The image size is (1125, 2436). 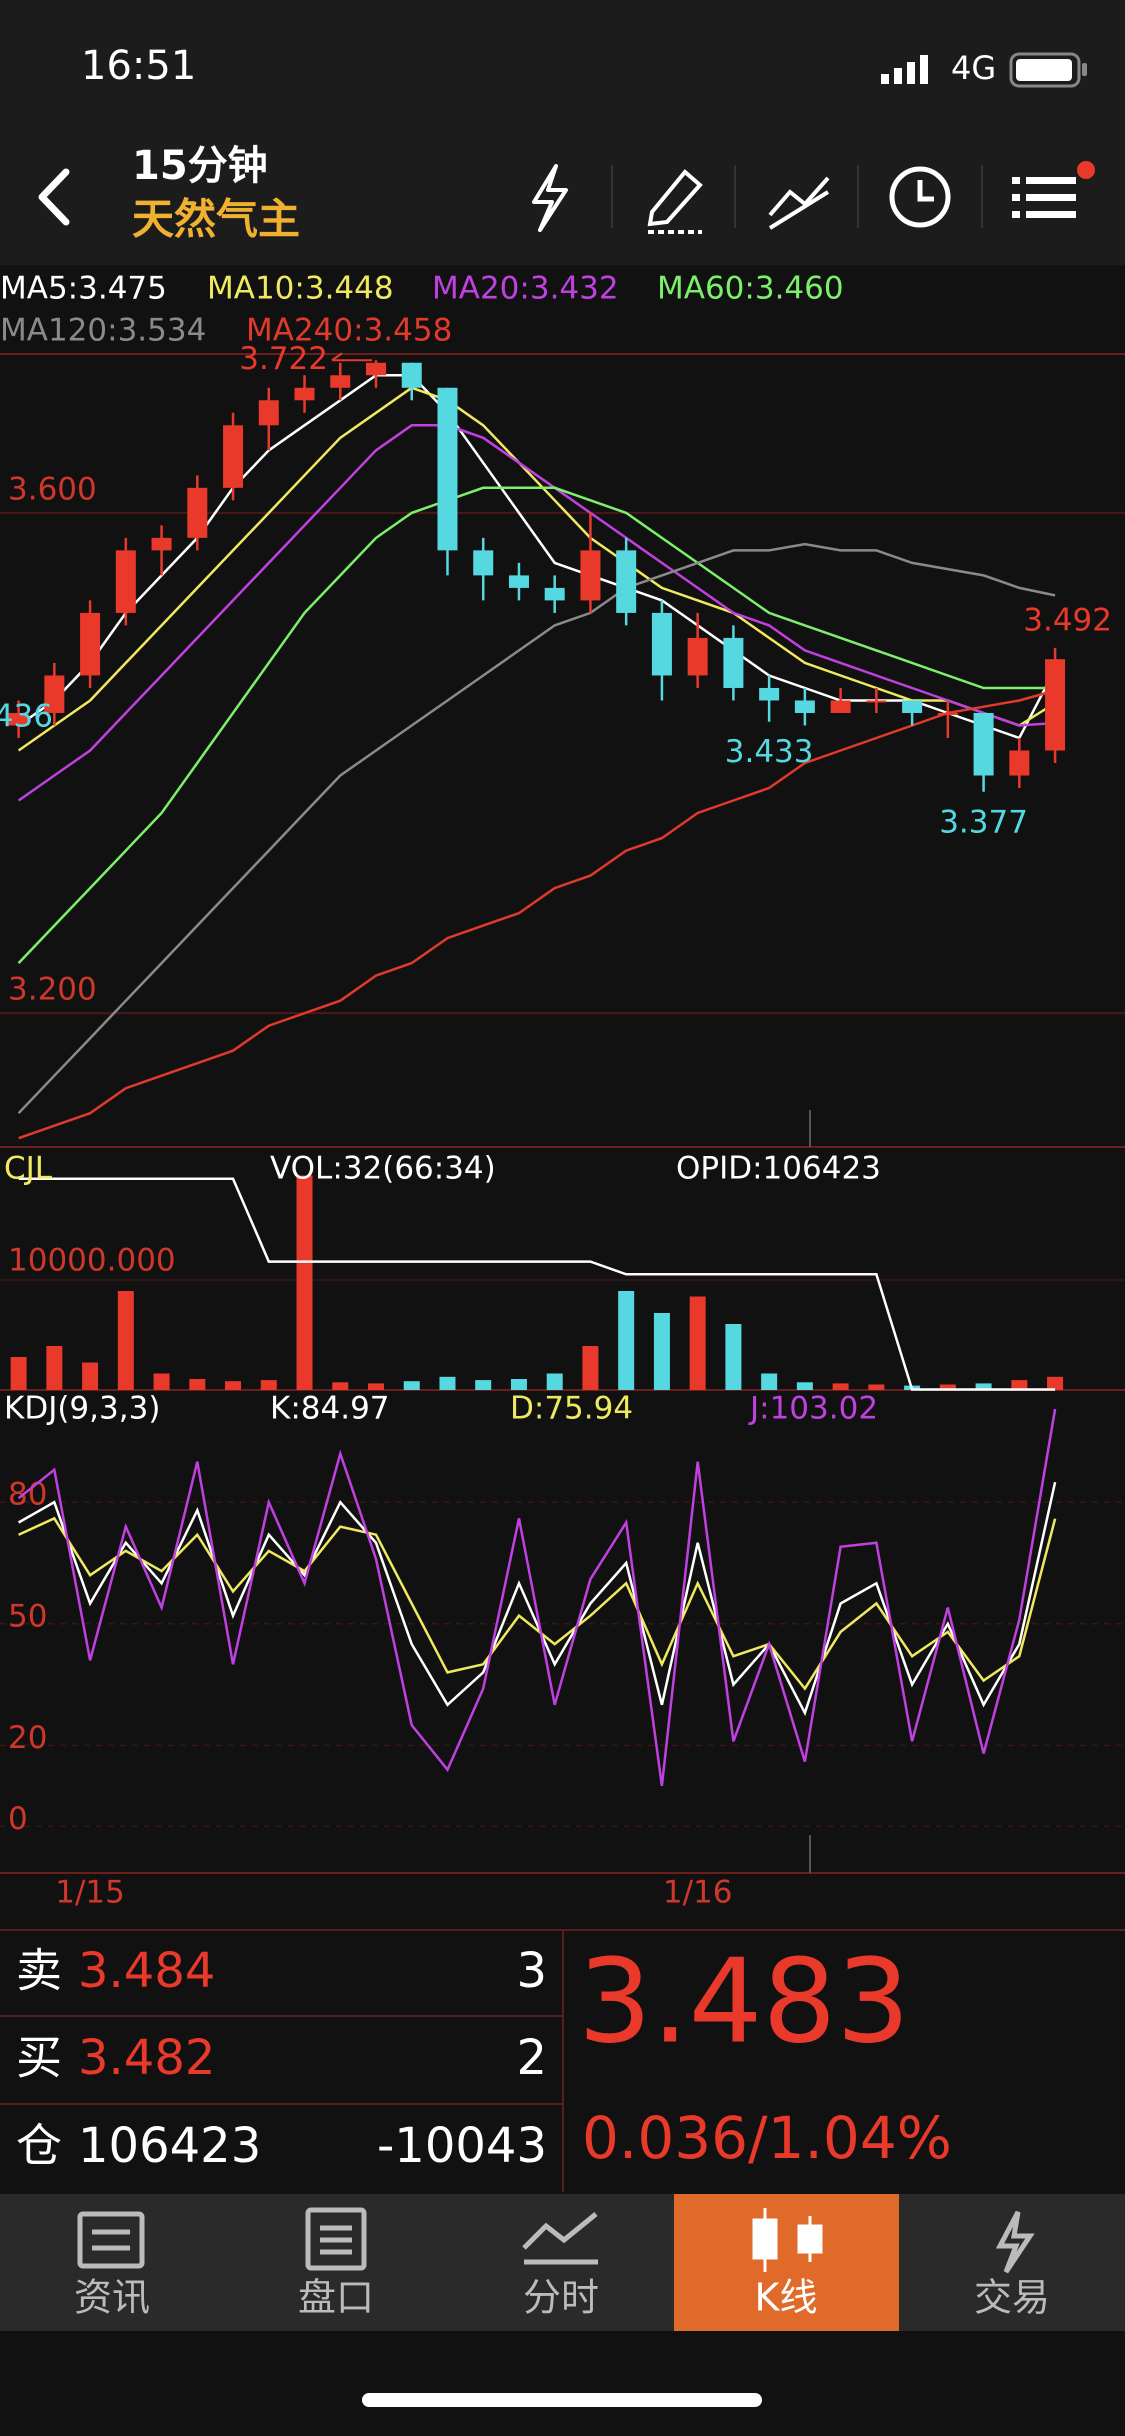 What do you see at coordinates (283, 359) in the screenshot?
I see `high-label: 3.722` at bounding box center [283, 359].